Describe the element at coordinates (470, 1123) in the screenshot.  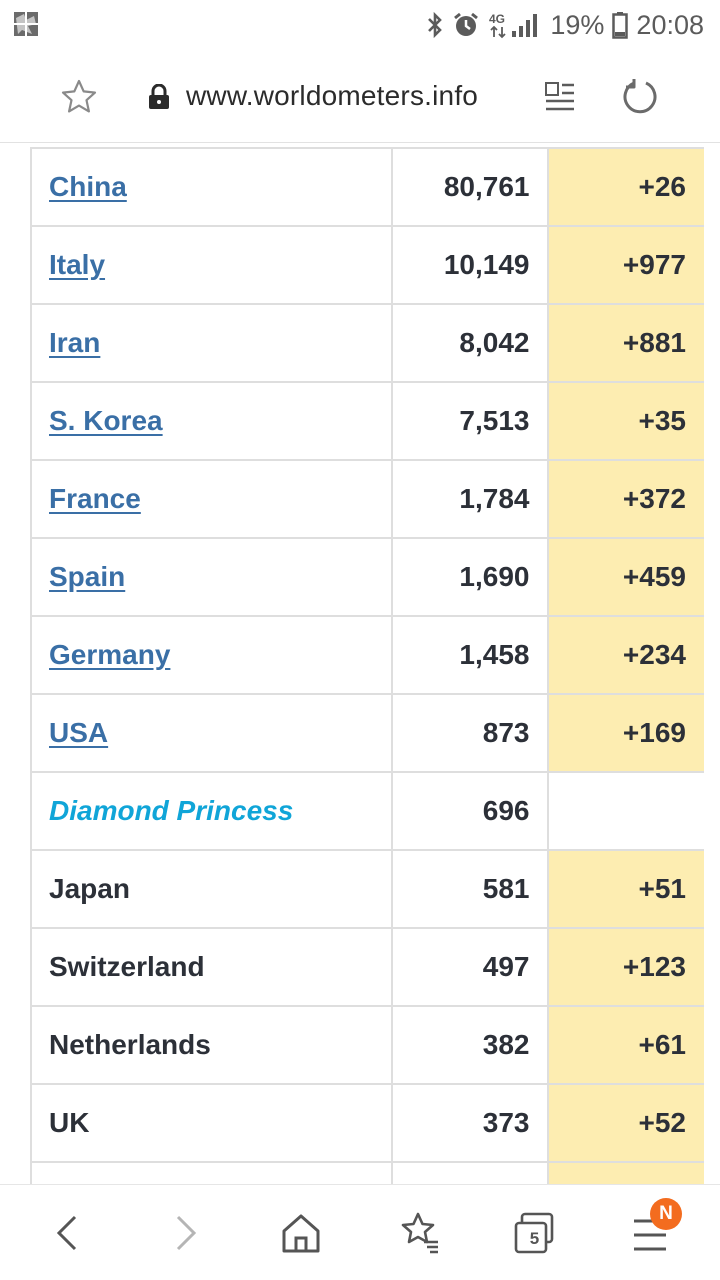
I see `total-cases-cell: 373` at that location.